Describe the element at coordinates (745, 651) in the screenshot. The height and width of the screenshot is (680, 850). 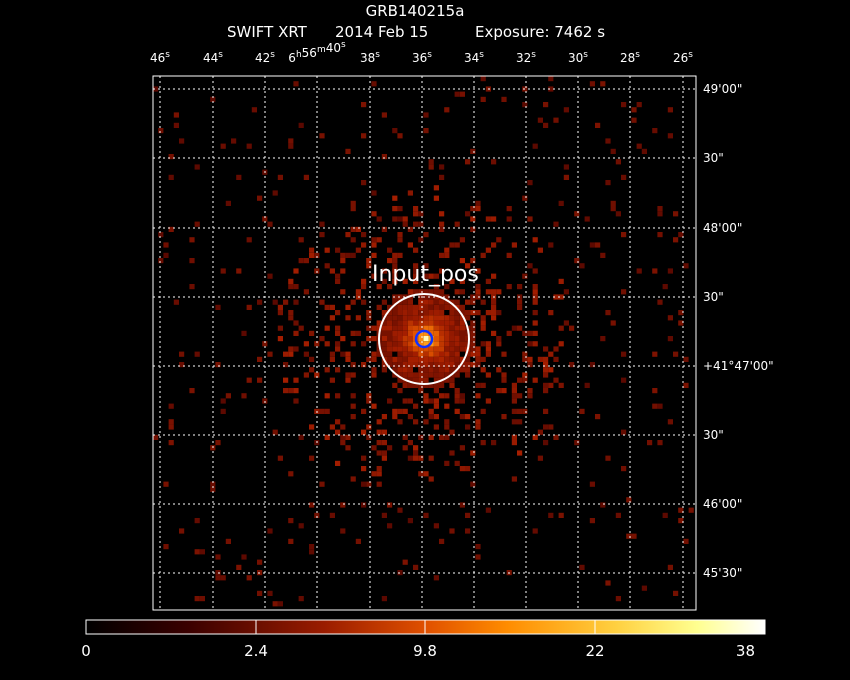
I see `colorbar-label: 38` at that location.